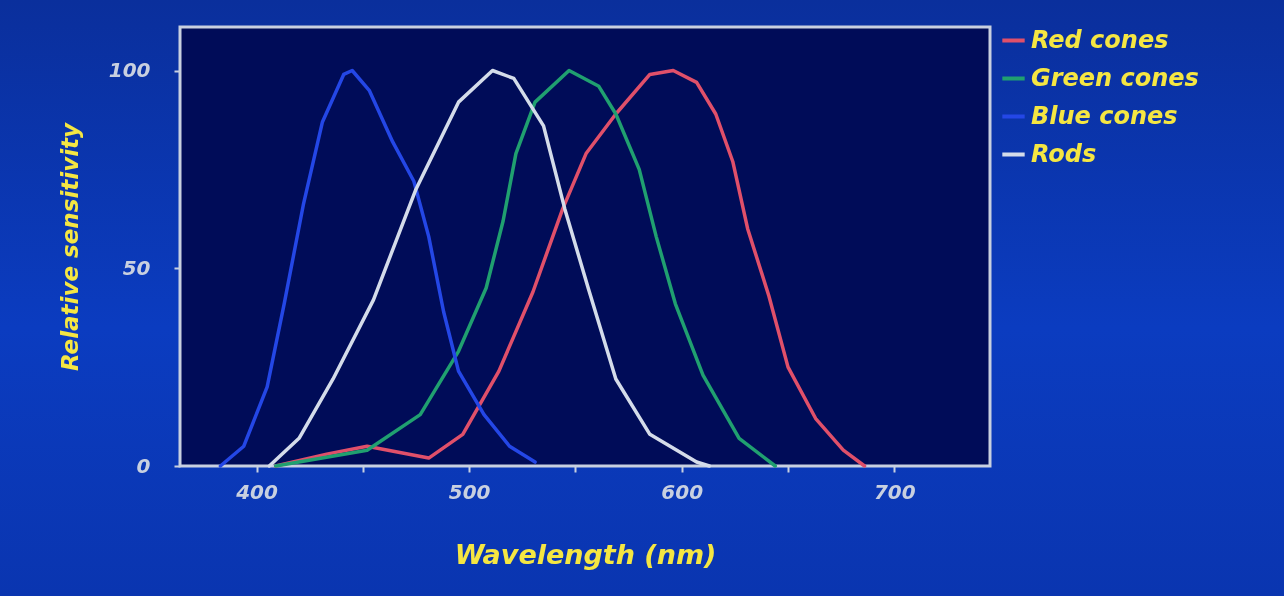 Image resolution: width=1284 pixels, height=596 pixels. I want to click on legend-label: Blue cones, so click(1104, 115).